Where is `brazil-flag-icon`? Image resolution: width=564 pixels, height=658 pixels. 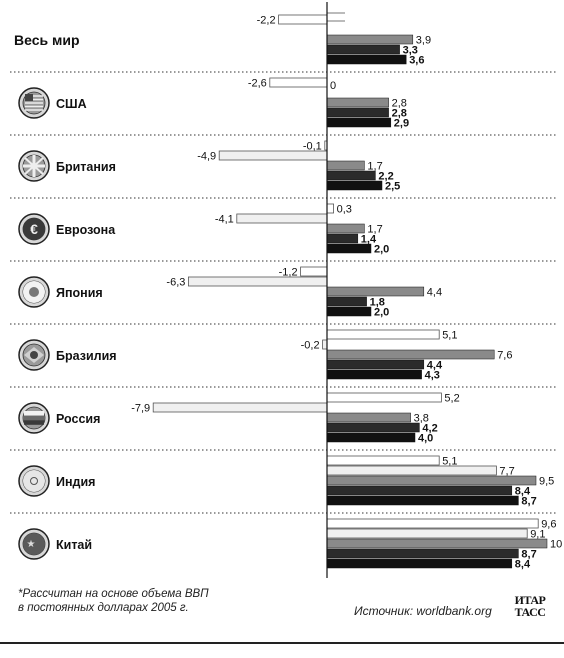
brazil-flag-icon is located at coordinates (34, 355).